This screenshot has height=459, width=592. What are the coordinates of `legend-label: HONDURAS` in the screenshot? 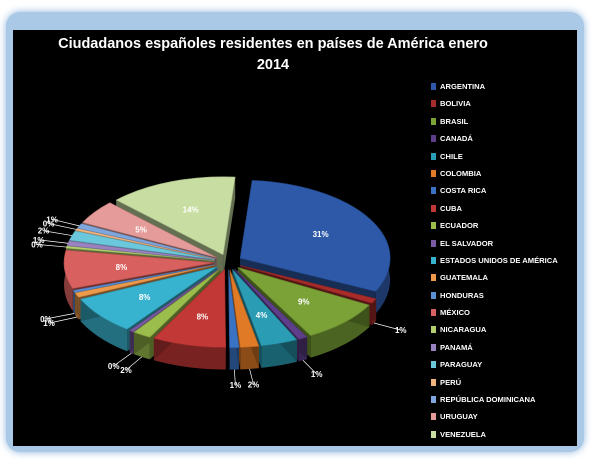 It's located at (462, 295).